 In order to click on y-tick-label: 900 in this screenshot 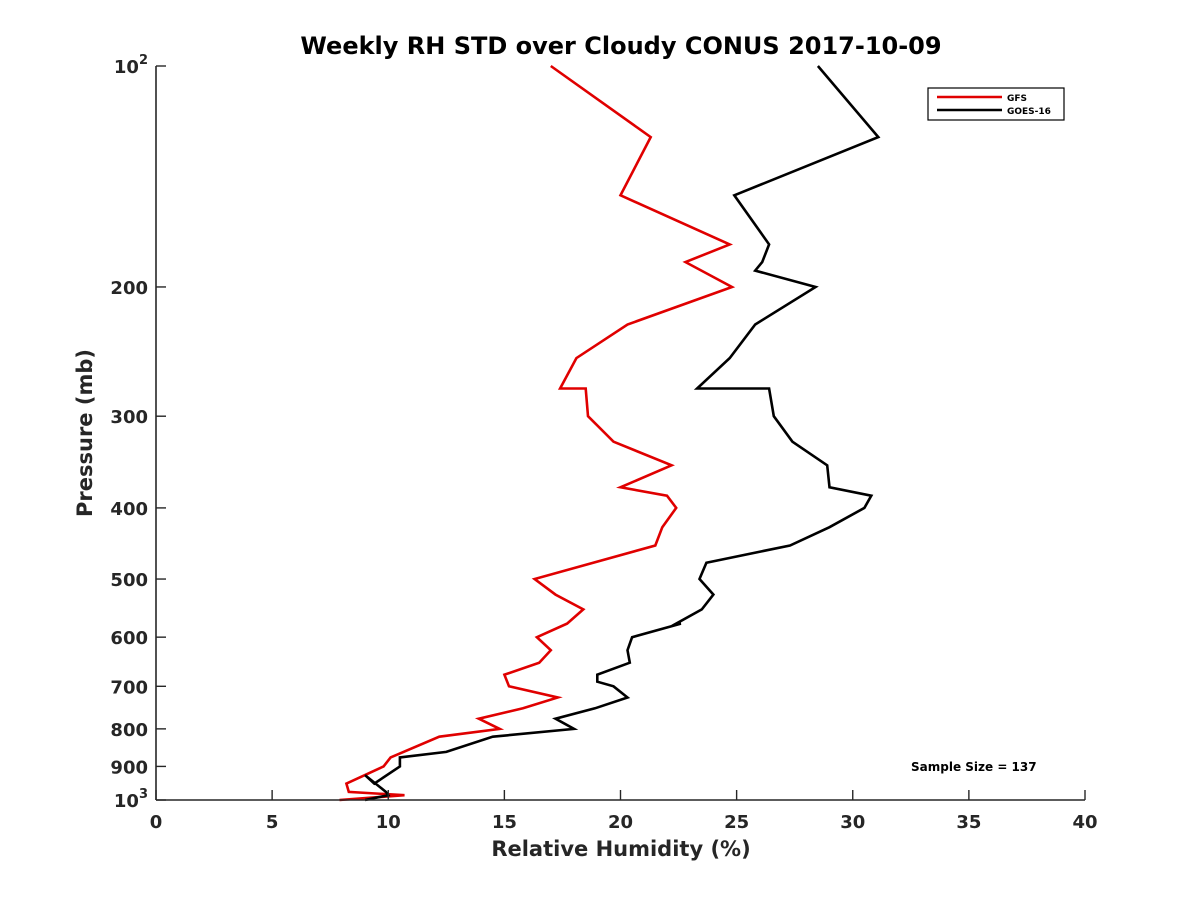, I will do `click(129, 767)`.